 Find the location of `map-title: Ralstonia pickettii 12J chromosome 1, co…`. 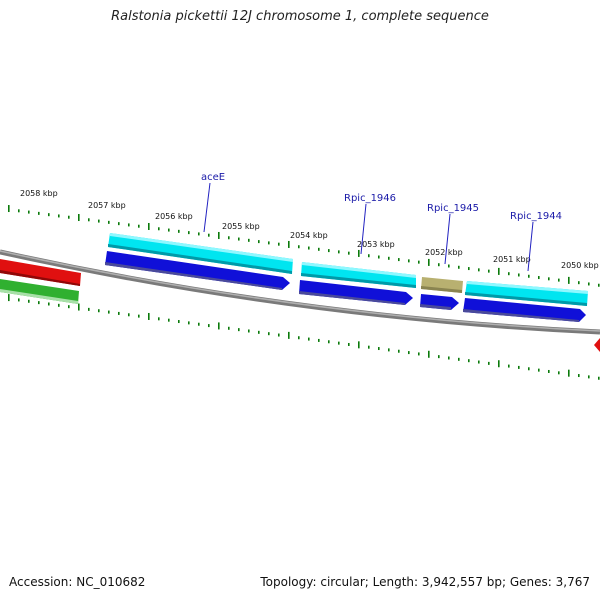

map-title: Ralstonia pickettii 12J chromosome 1, co… is located at coordinates (300, 16).